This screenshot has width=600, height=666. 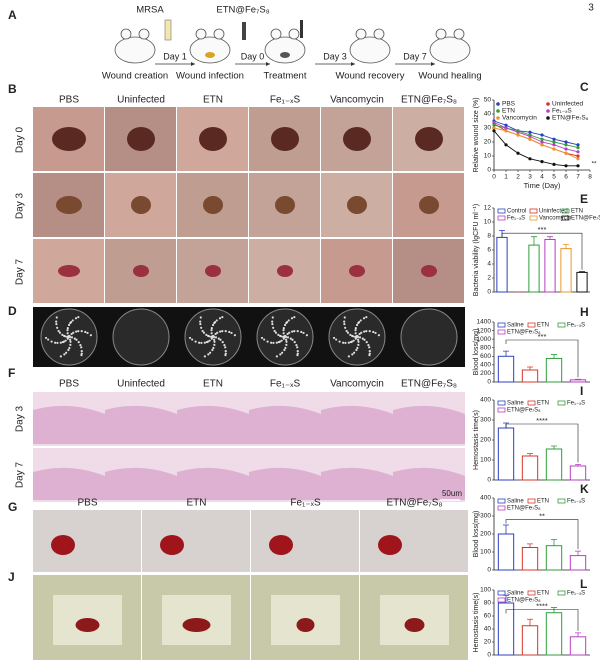 What do you see at coordinates (281, 545) in the screenshot?
I see `liver` at bounding box center [281, 545].